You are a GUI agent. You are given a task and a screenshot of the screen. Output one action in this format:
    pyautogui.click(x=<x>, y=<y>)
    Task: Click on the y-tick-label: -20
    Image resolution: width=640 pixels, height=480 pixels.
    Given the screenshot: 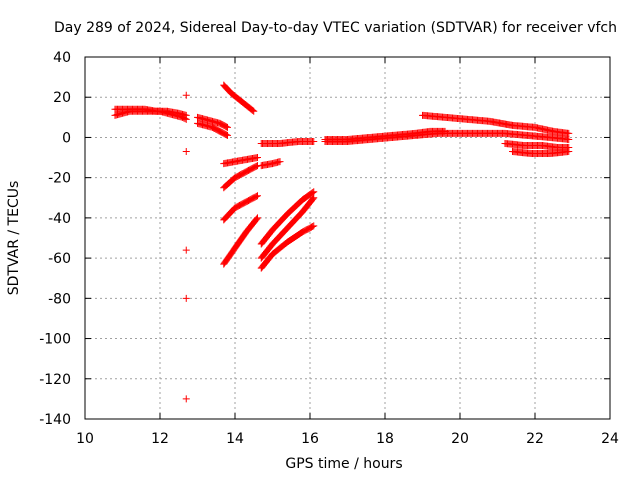 What is the action you would take?
    pyautogui.click(x=59, y=179)
    